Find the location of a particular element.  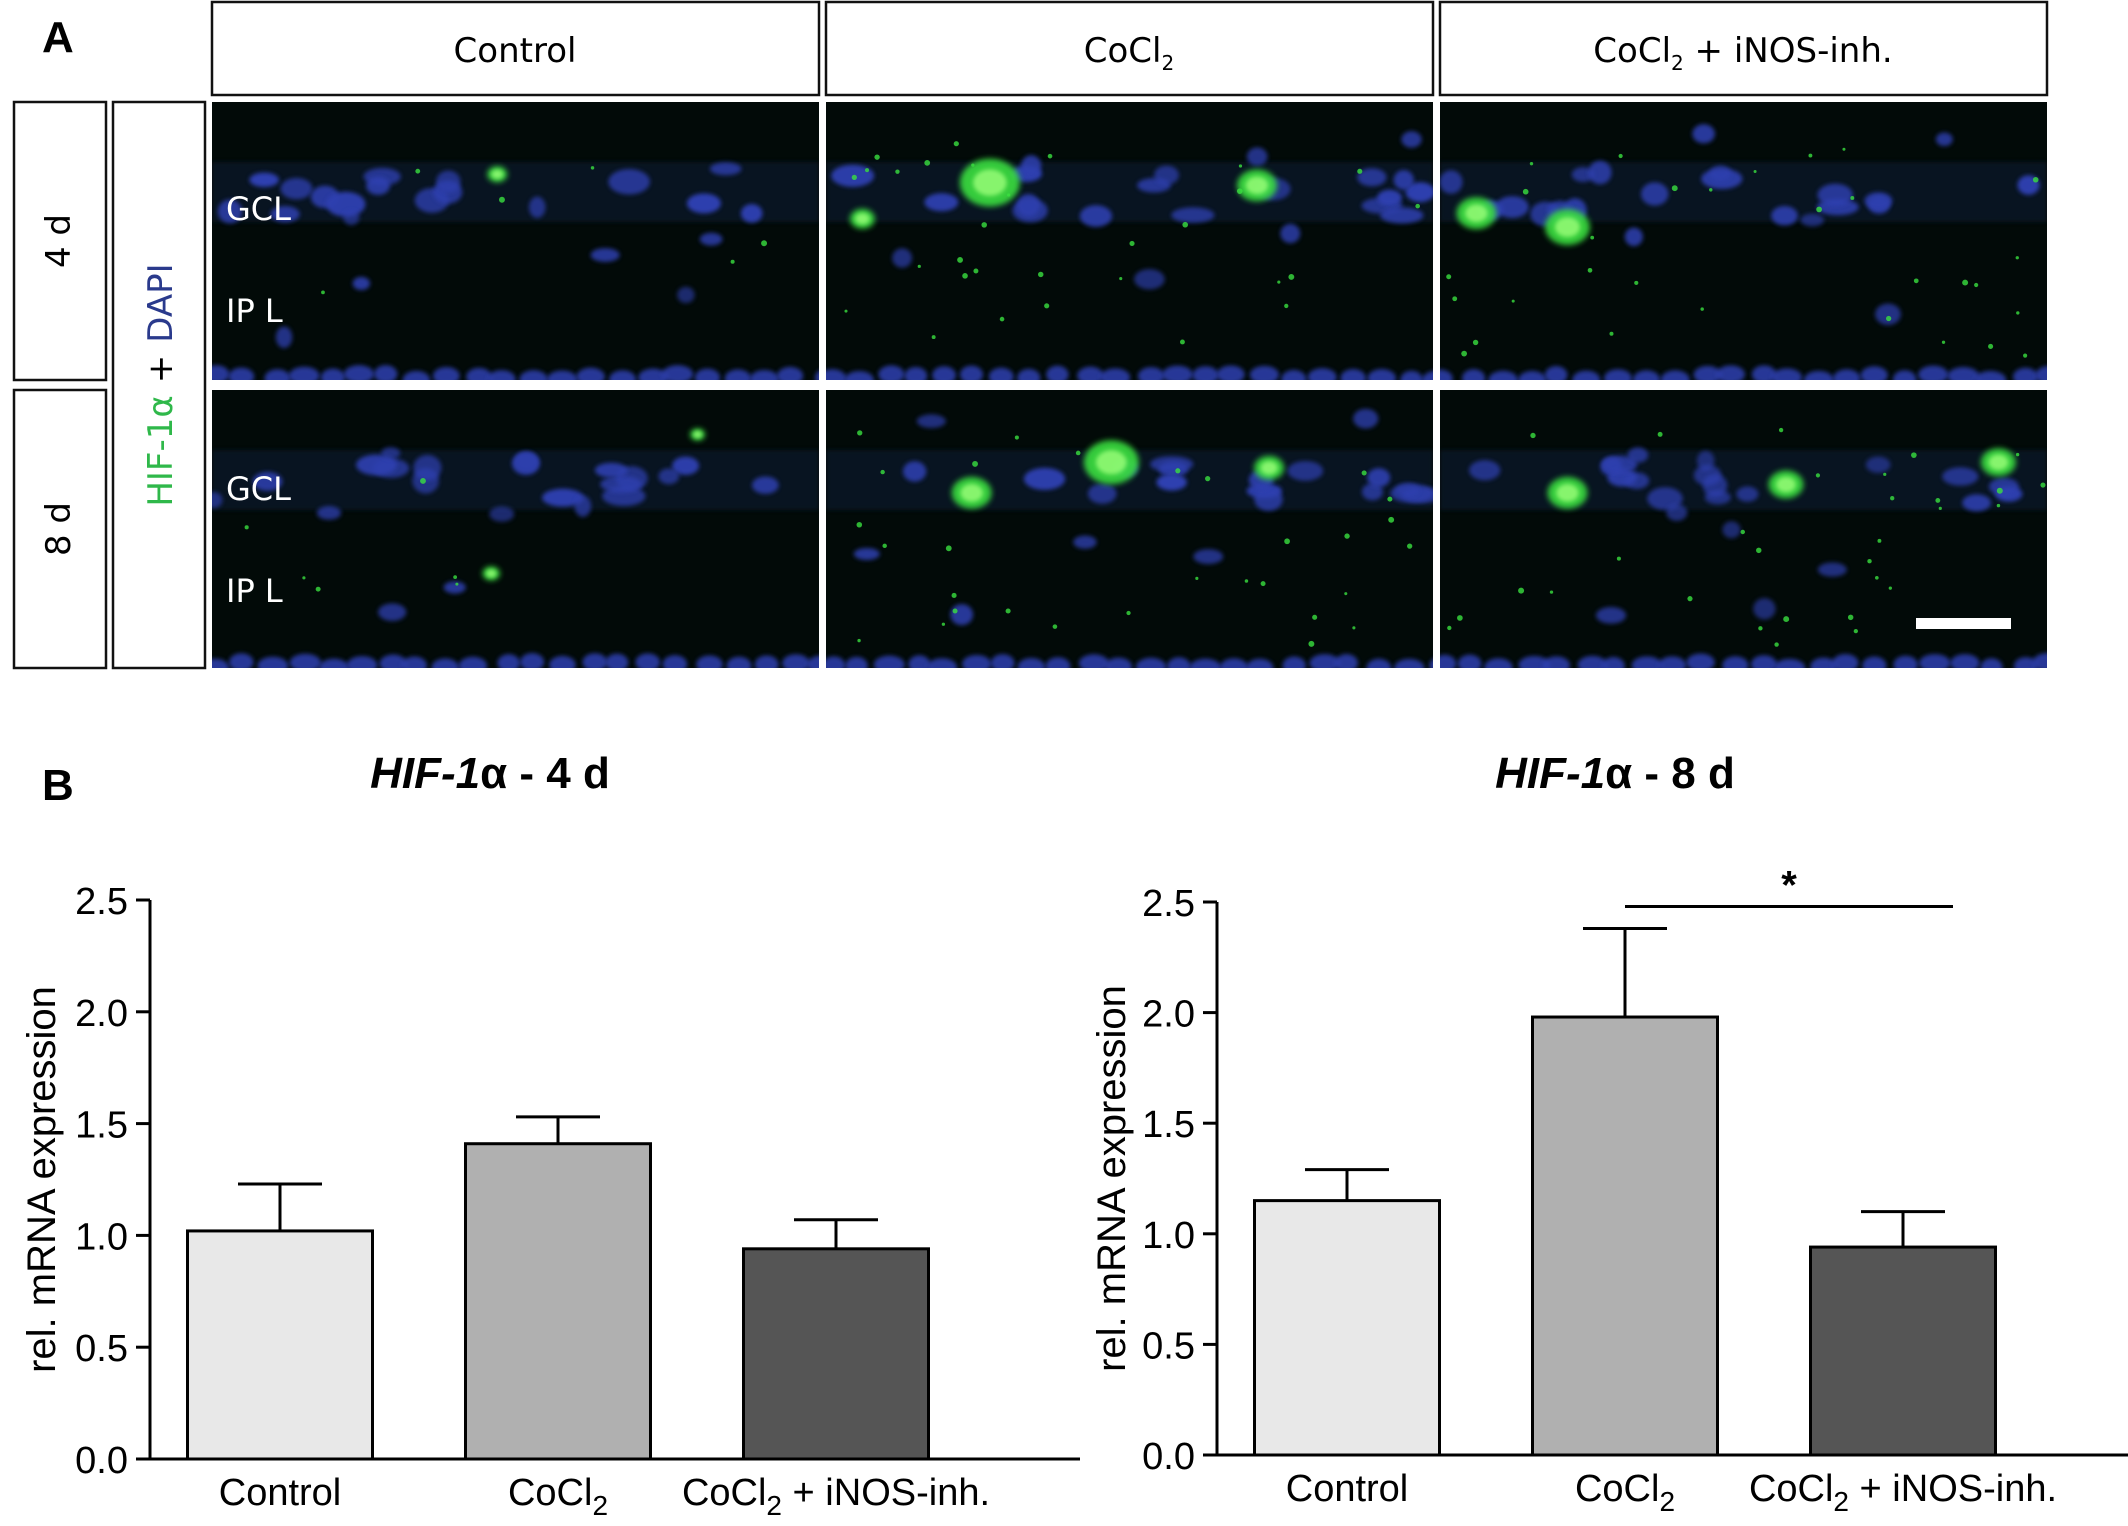

stain-label-blue: DAPI is located at coordinates (161, 302).